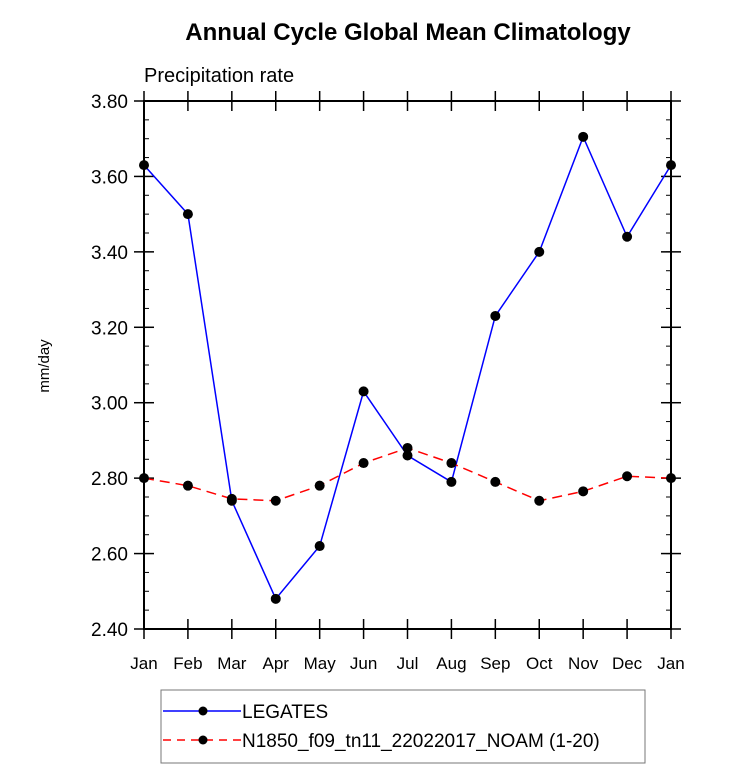  Describe the element at coordinates (219, 76) in the screenshot. I see `chart-subtitle: Precipitation rate` at that location.